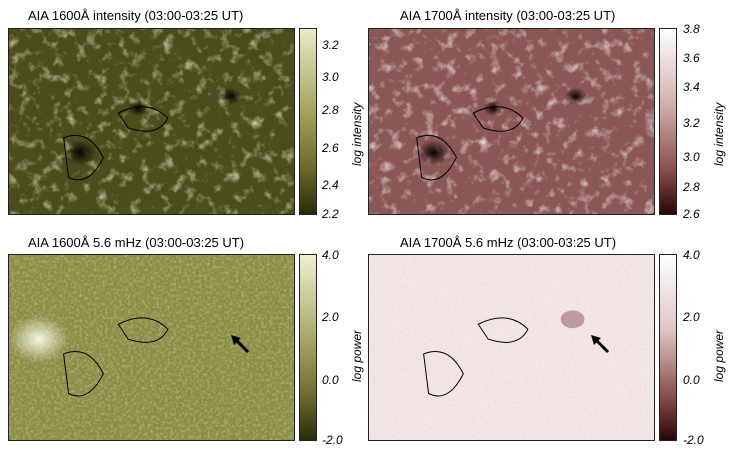 The height and width of the screenshot is (451, 747). Describe the element at coordinates (357, 134) in the screenshot. I see `colorbar-label-1600-intensity: log intensity` at that location.